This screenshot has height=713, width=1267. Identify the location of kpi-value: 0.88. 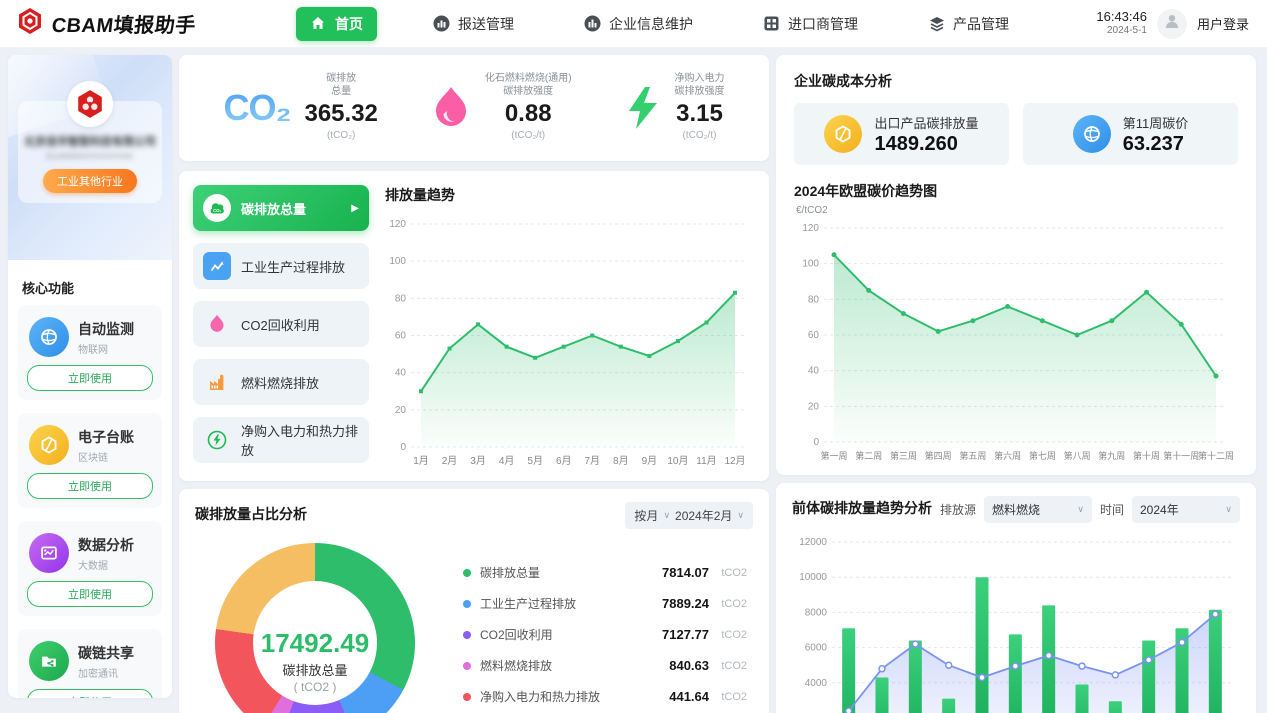
(528, 114).